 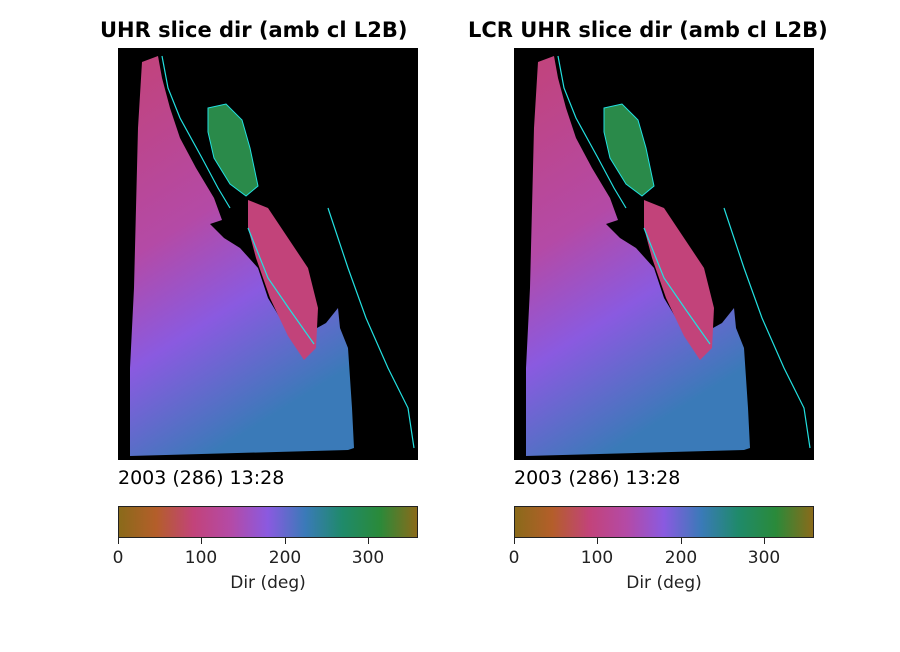 I want to click on left-coastline-islands, so click(x=233, y=150).